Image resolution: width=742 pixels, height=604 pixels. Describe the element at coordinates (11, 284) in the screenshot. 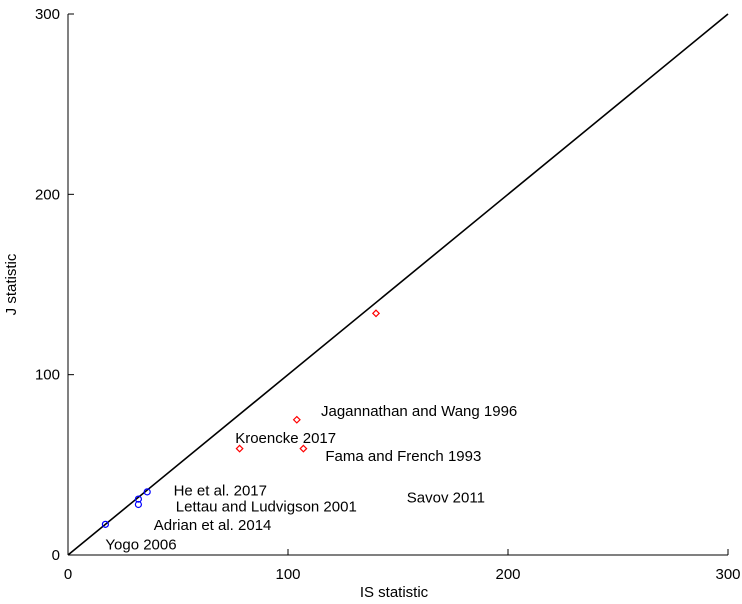

I see `y-axis-label: J statistic` at that location.